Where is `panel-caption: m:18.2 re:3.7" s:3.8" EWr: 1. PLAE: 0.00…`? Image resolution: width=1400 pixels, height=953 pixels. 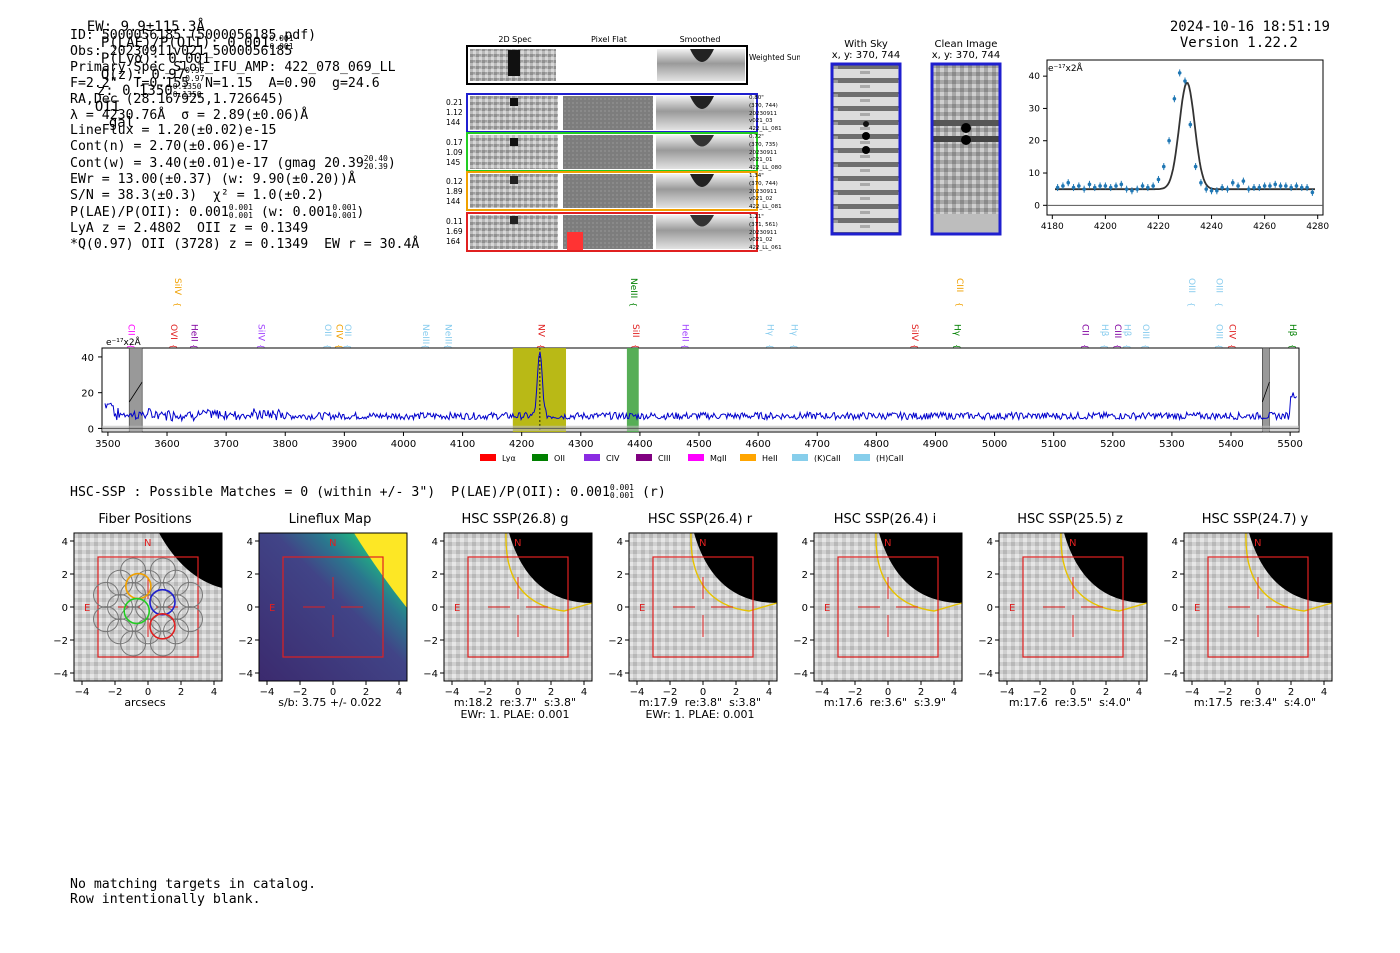 panel-caption: m:18.2 re:3.7" s:3.8" EWr: 1. PLAE: 0.00… is located at coordinates (515, 708).